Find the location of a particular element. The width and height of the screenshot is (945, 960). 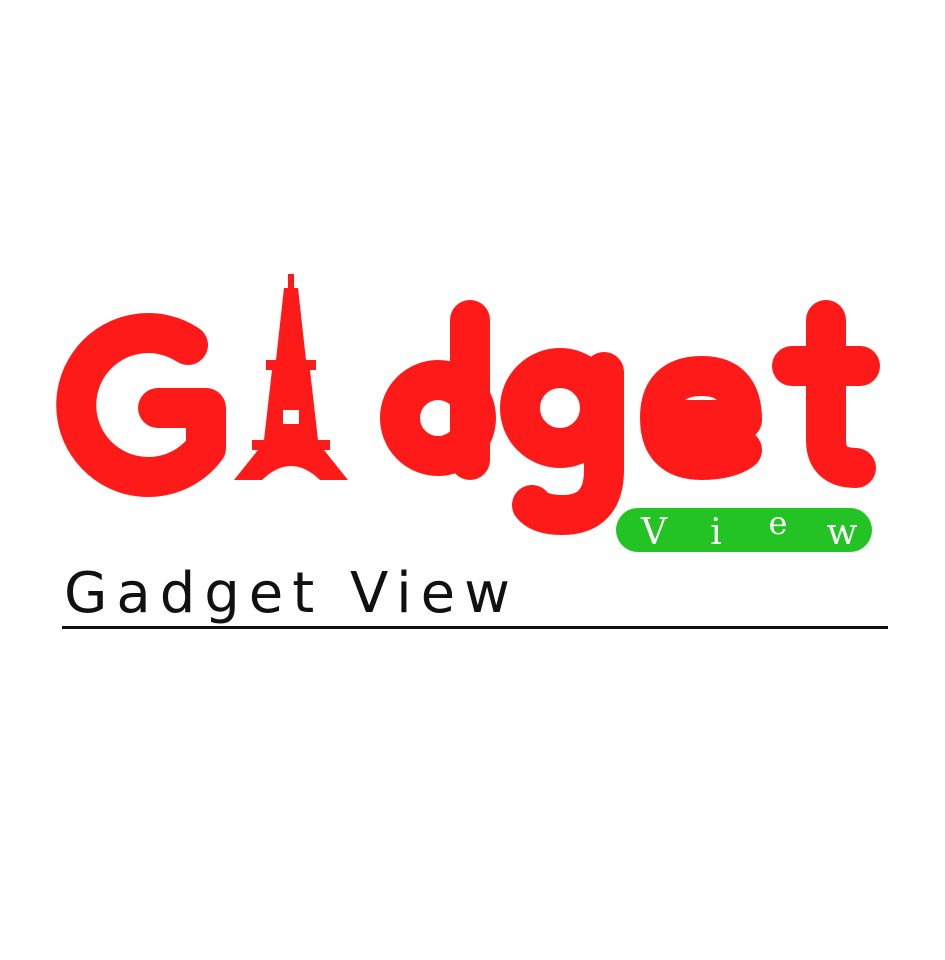

badge-letter-i: i is located at coordinates (716, 532).